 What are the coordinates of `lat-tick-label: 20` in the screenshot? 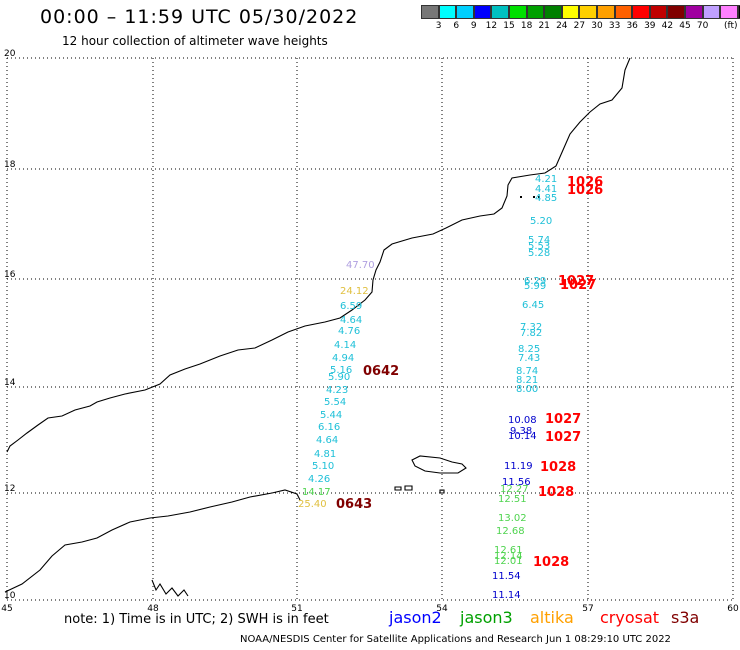 It's located at (10, 54).